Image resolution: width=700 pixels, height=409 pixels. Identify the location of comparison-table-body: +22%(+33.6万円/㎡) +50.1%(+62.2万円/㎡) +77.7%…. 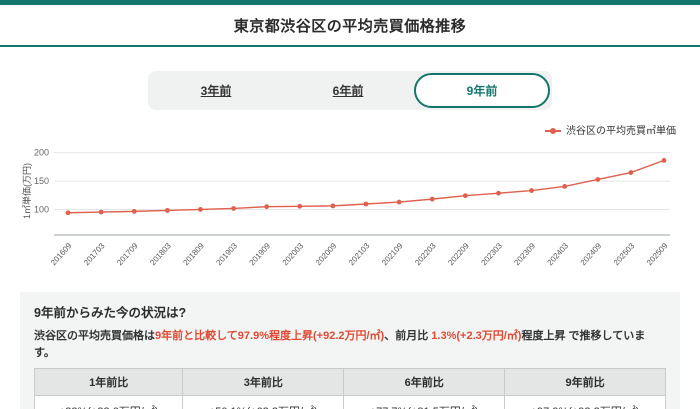
(349, 402).